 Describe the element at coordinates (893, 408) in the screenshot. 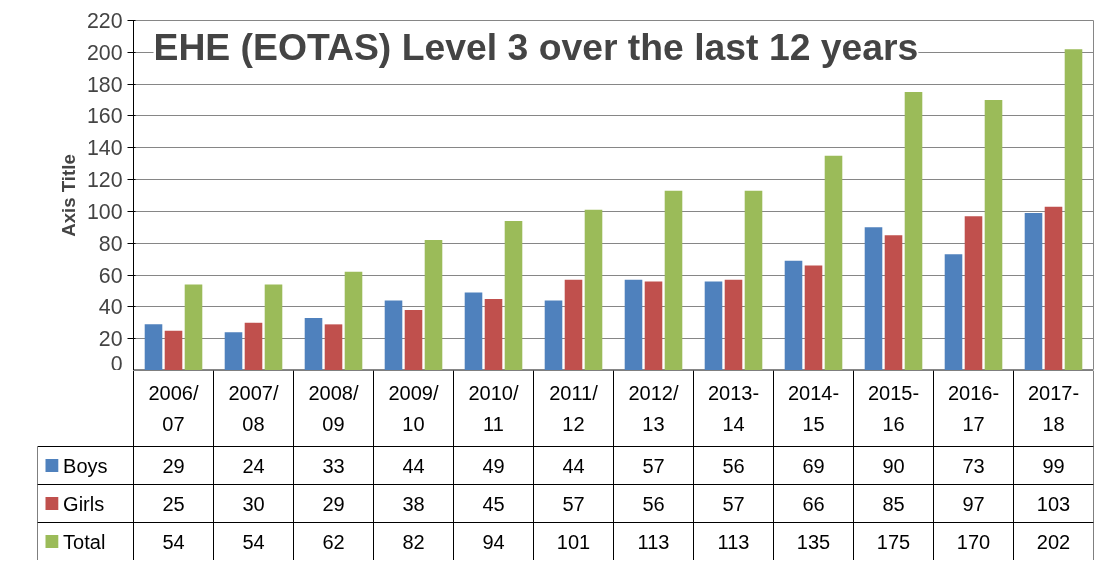

I see `x-tick-label: 2015-16` at that location.